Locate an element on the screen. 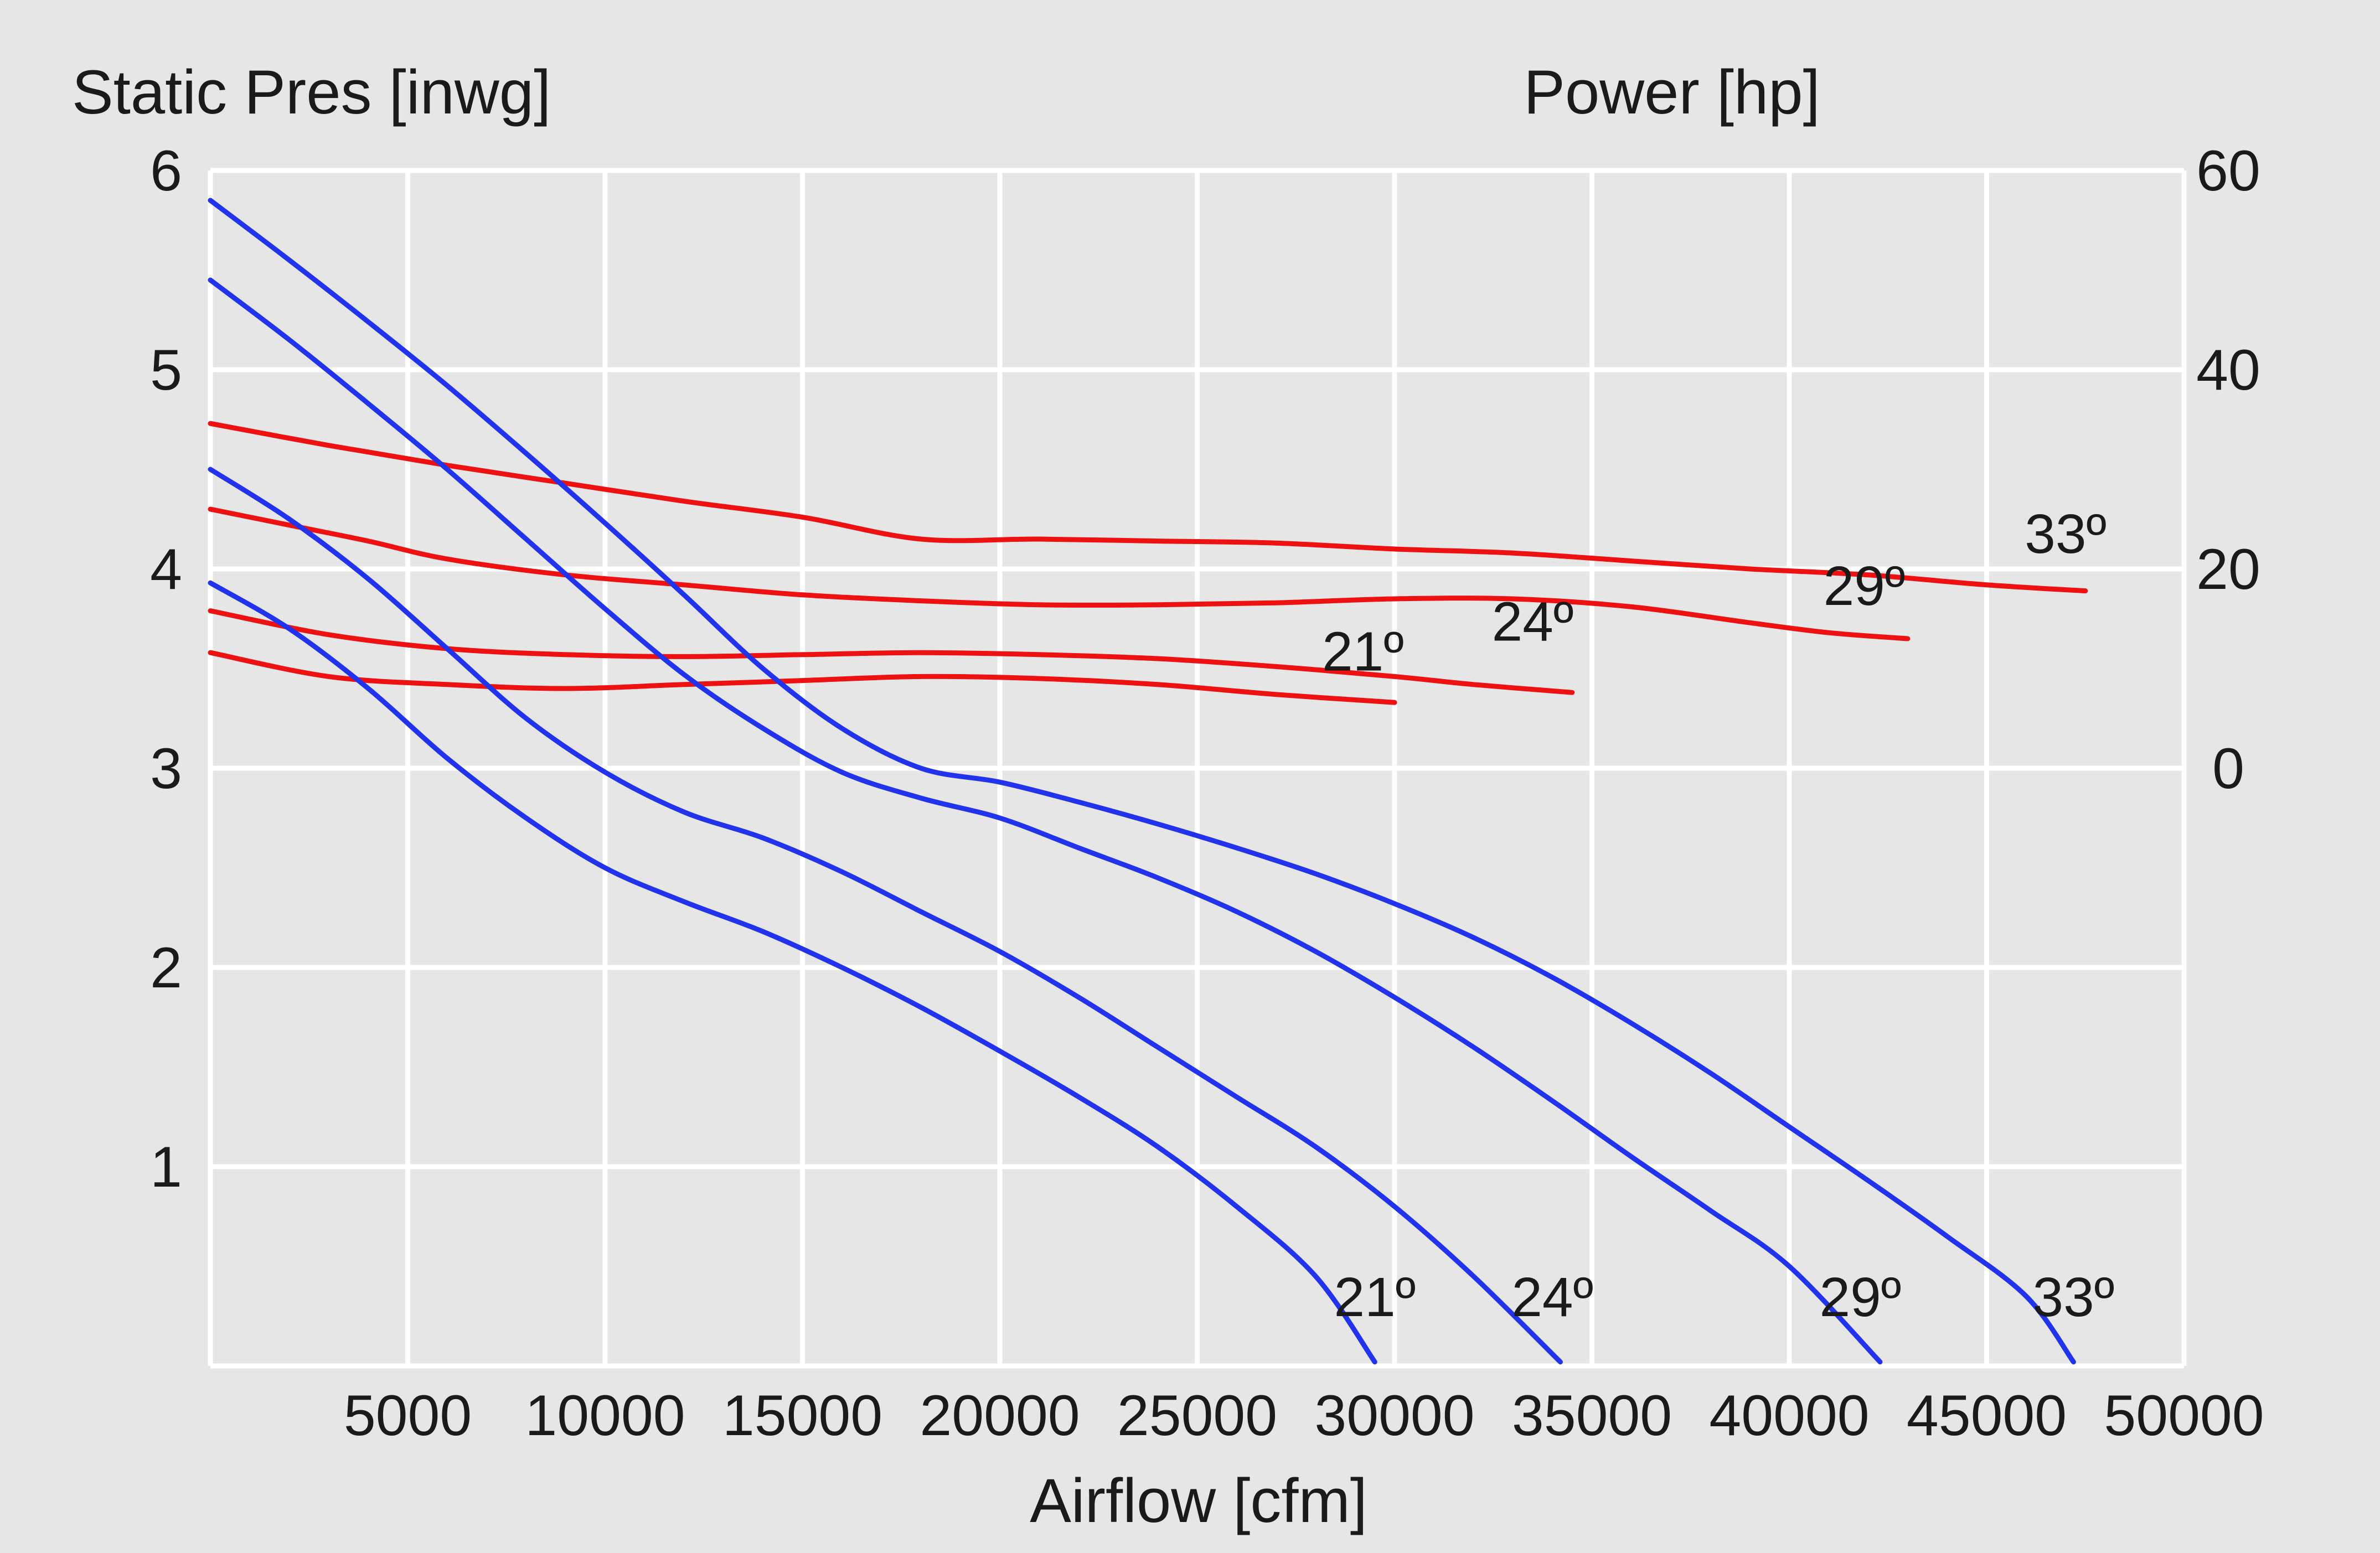 The image size is (2380, 1553). x-axis-title: Airflow [cfm] is located at coordinates (1198, 1500).